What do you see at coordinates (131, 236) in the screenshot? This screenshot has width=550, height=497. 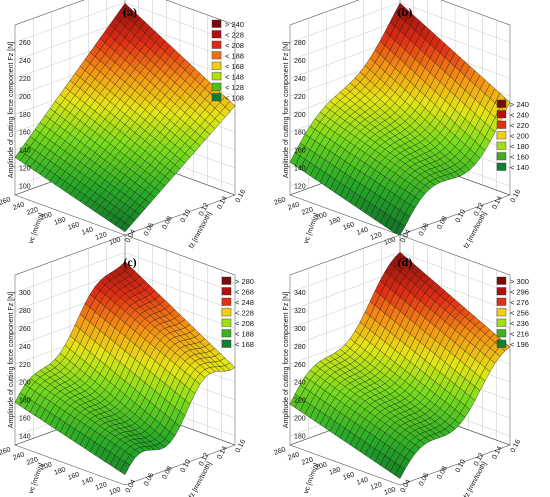 I see `y-tick-label: 0.04` at bounding box center [131, 236].